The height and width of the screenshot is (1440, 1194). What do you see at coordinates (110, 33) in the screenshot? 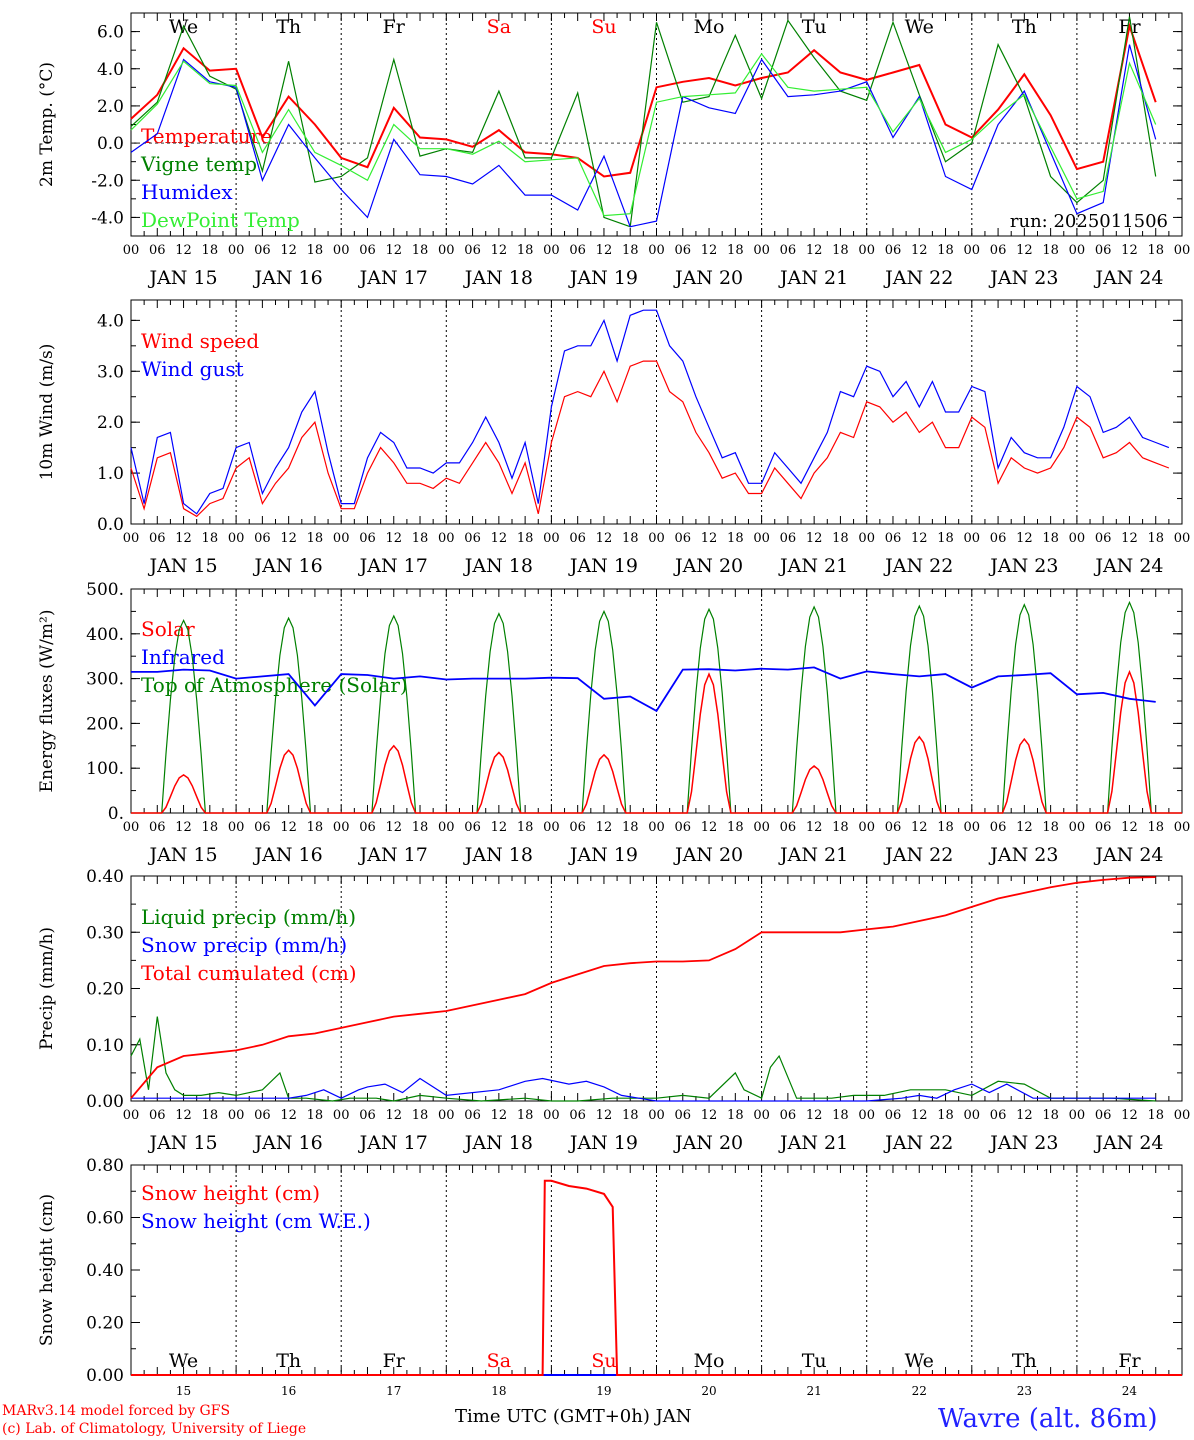
I see `y-tick-label: 6.0` at bounding box center [110, 33].